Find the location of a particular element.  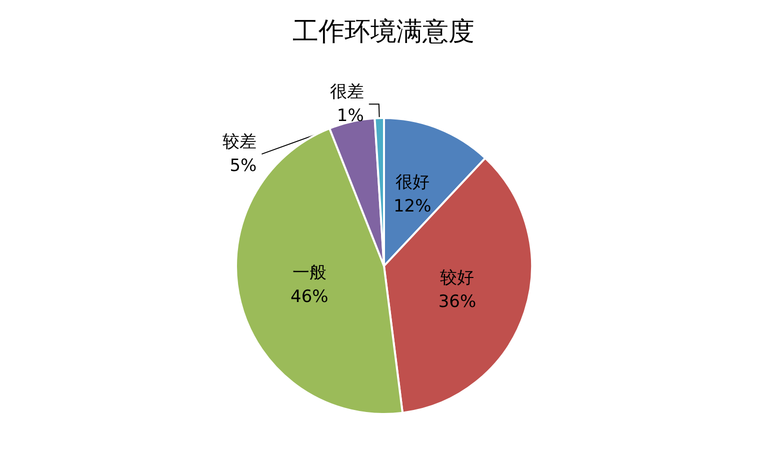

slice-label: 较好 is located at coordinates (457, 278).